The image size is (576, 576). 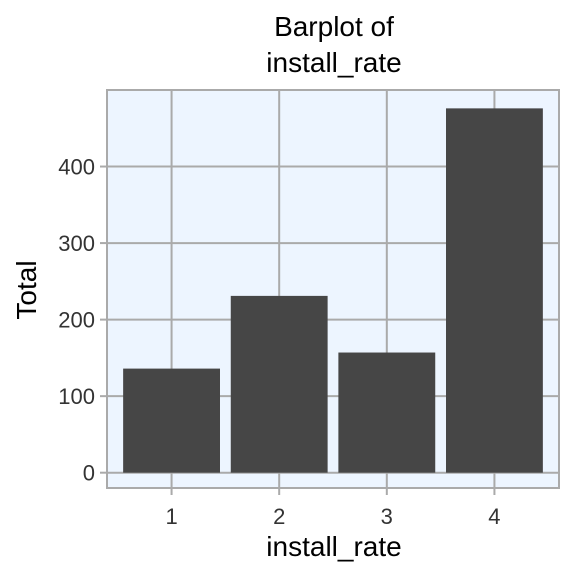 I want to click on x-tick-label-2: 2, so click(x=279, y=516).